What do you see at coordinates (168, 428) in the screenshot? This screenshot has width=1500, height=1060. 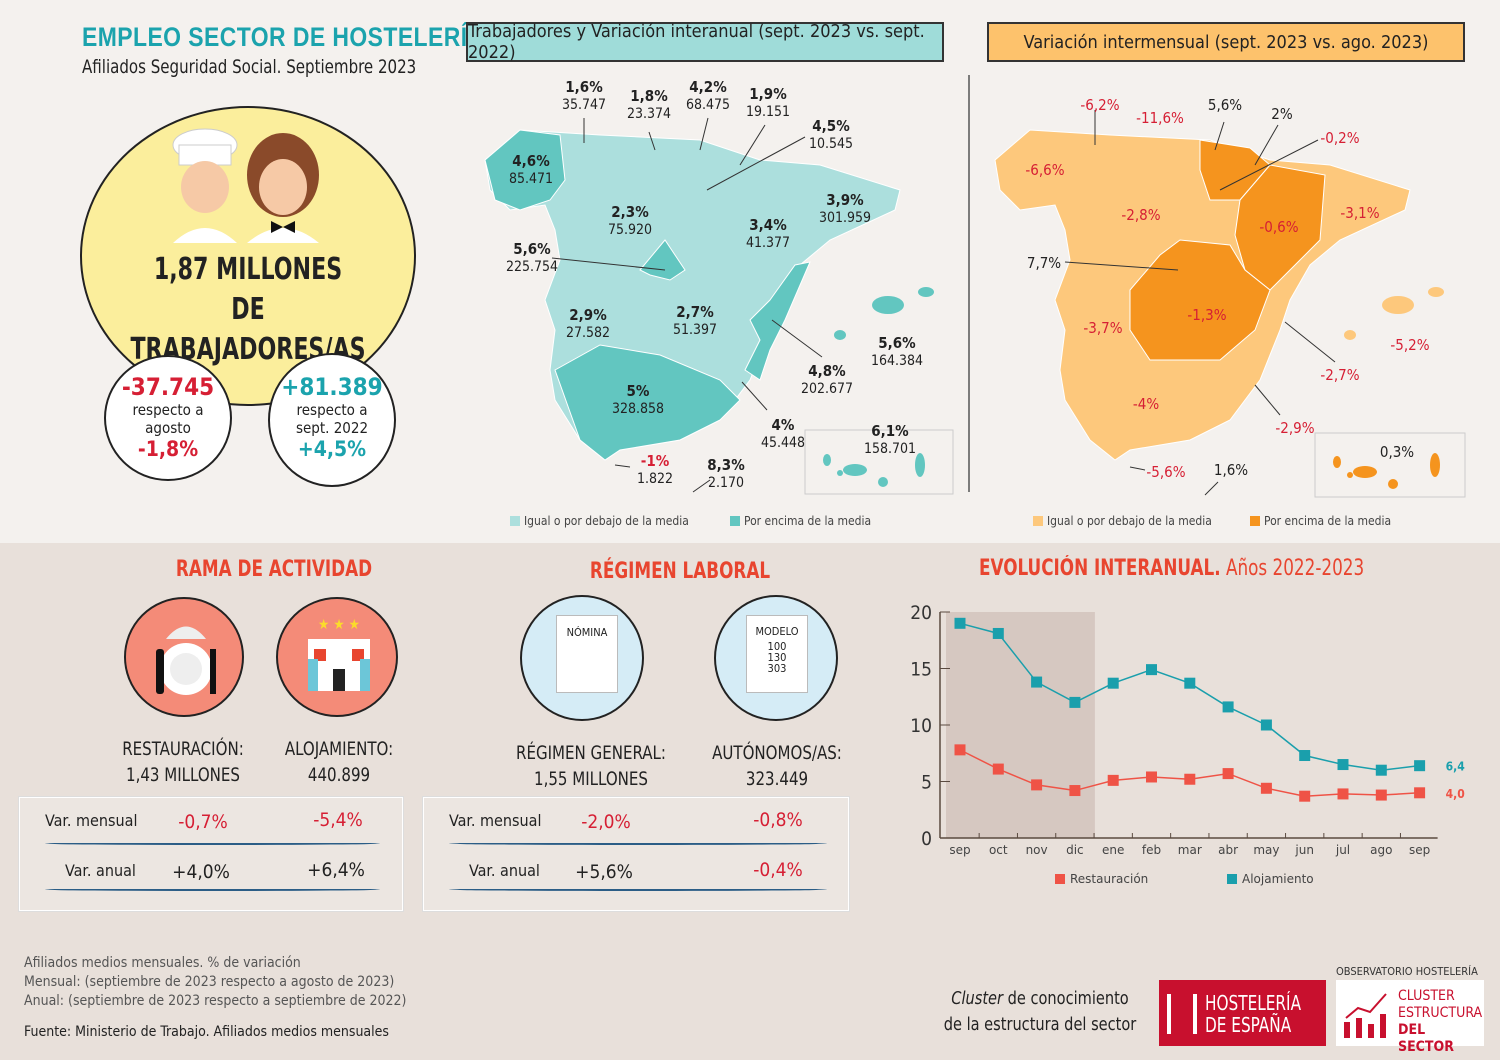 I see `monthly-text2: agosto` at bounding box center [168, 428].